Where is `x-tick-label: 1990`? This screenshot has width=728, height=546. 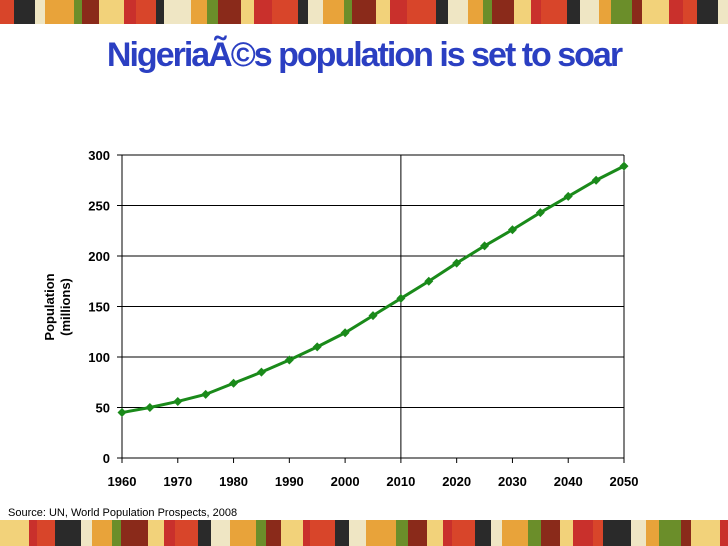 x-tick-label: 1990 is located at coordinates (289, 481).